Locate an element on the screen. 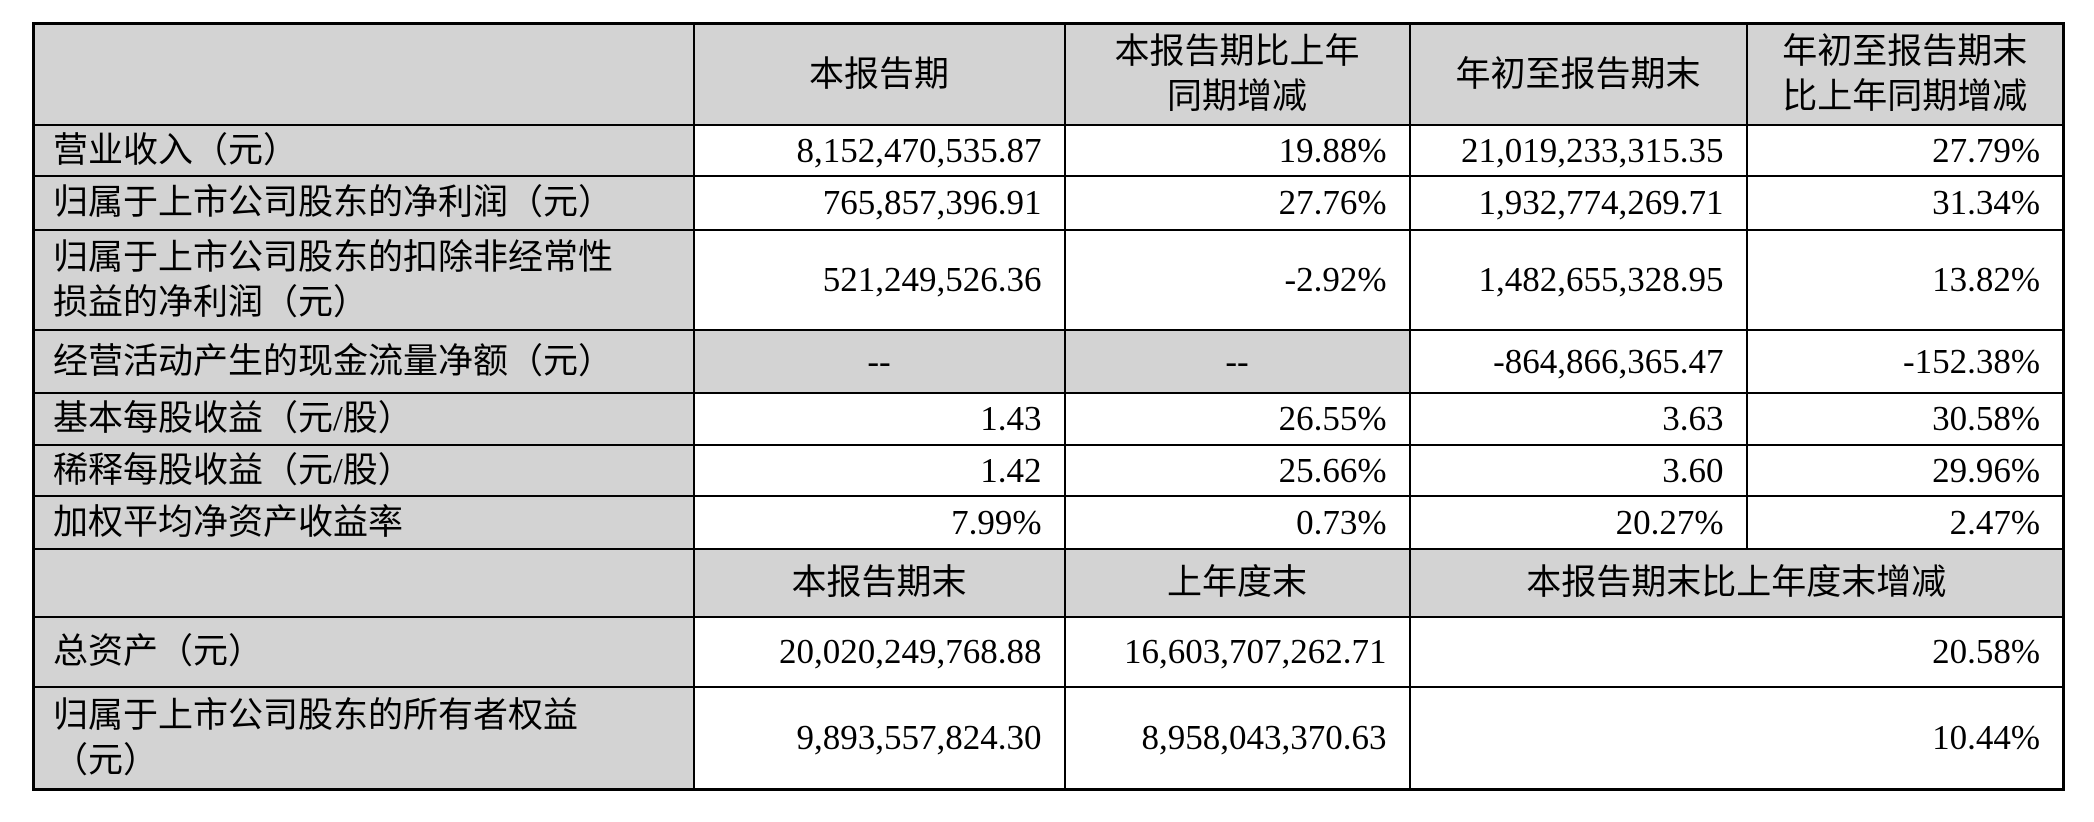 The image size is (2094, 822). row-basic-eps: 基本每股收益（元/股） 1.43 26.55% 3.63 30.58% is located at coordinates (1048, 418).